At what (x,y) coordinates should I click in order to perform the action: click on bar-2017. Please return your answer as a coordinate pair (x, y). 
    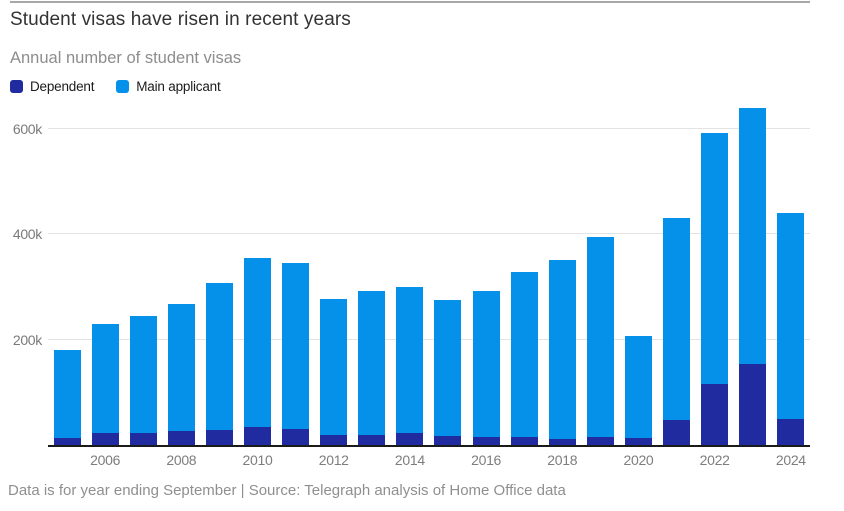
    Looking at the image, I should click on (524, 358).